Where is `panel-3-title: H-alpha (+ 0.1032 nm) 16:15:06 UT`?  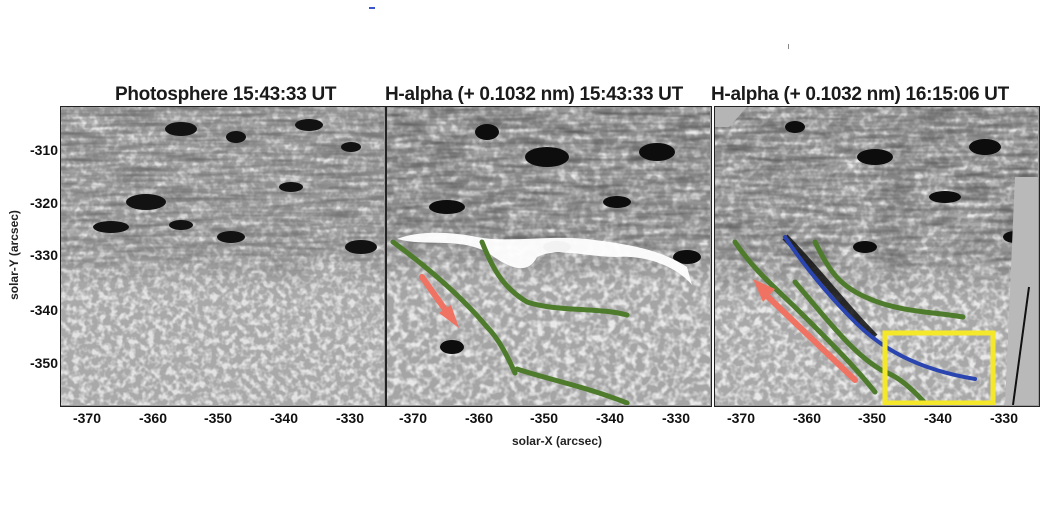
panel-3-title: H-alpha (+ 0.1032 nm) 16:15:06 UT is located at coordinates (860, 94).